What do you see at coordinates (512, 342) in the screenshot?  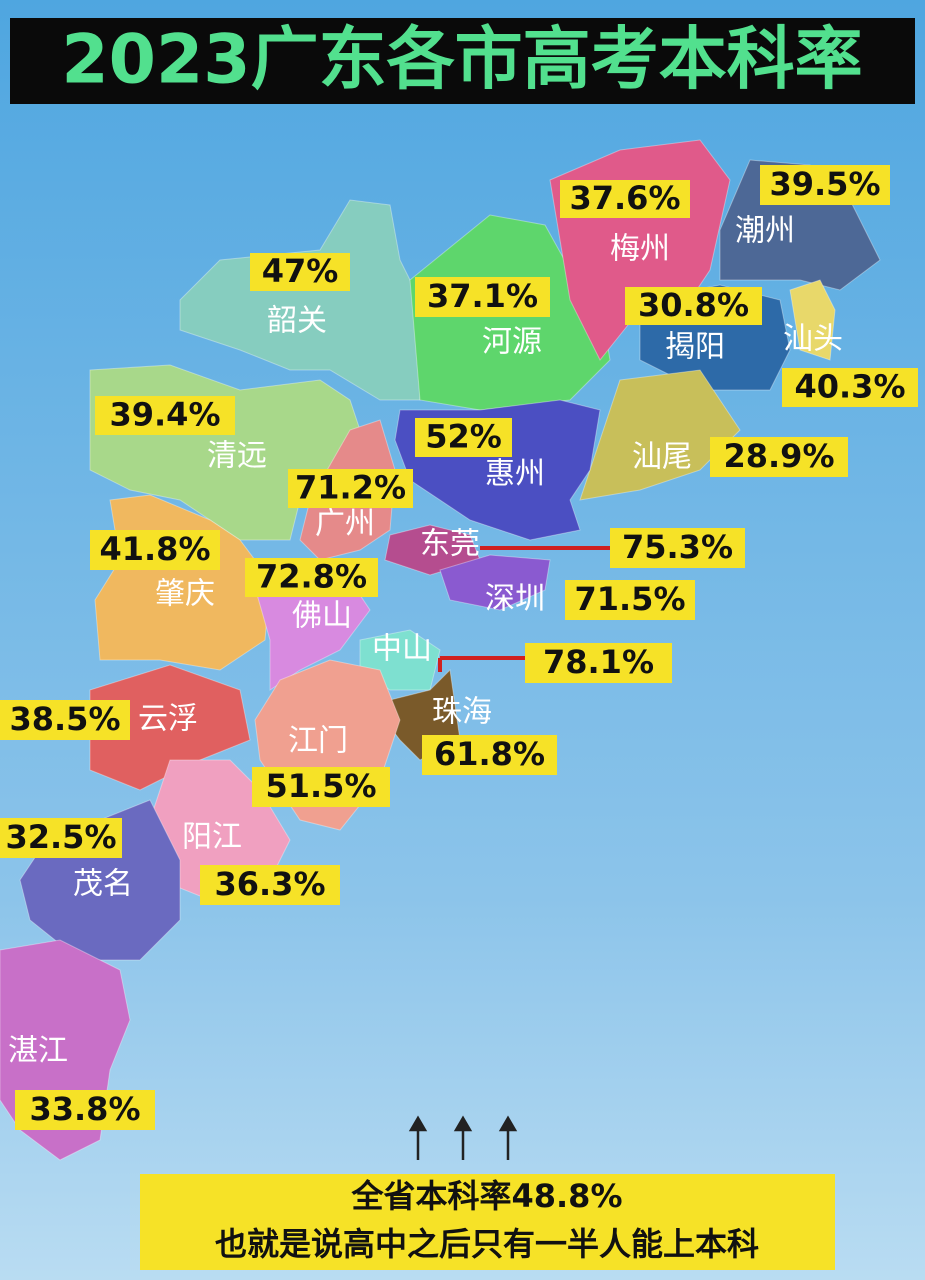 I see `city-name: 河源` at bounding box center [512, 342].